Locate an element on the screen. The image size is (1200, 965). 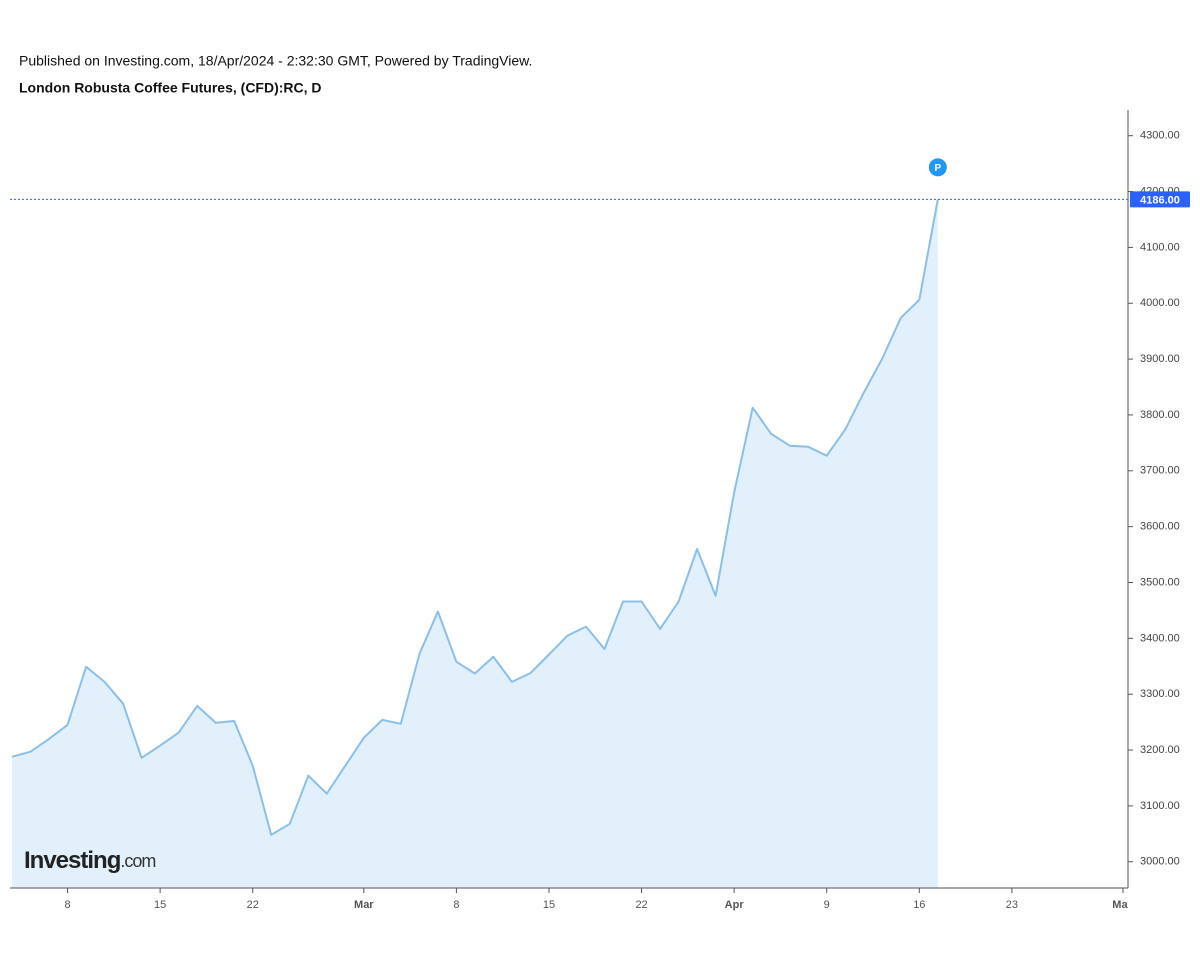
y-tick-label: 3400.00 is located at coordinates (1160, 638).